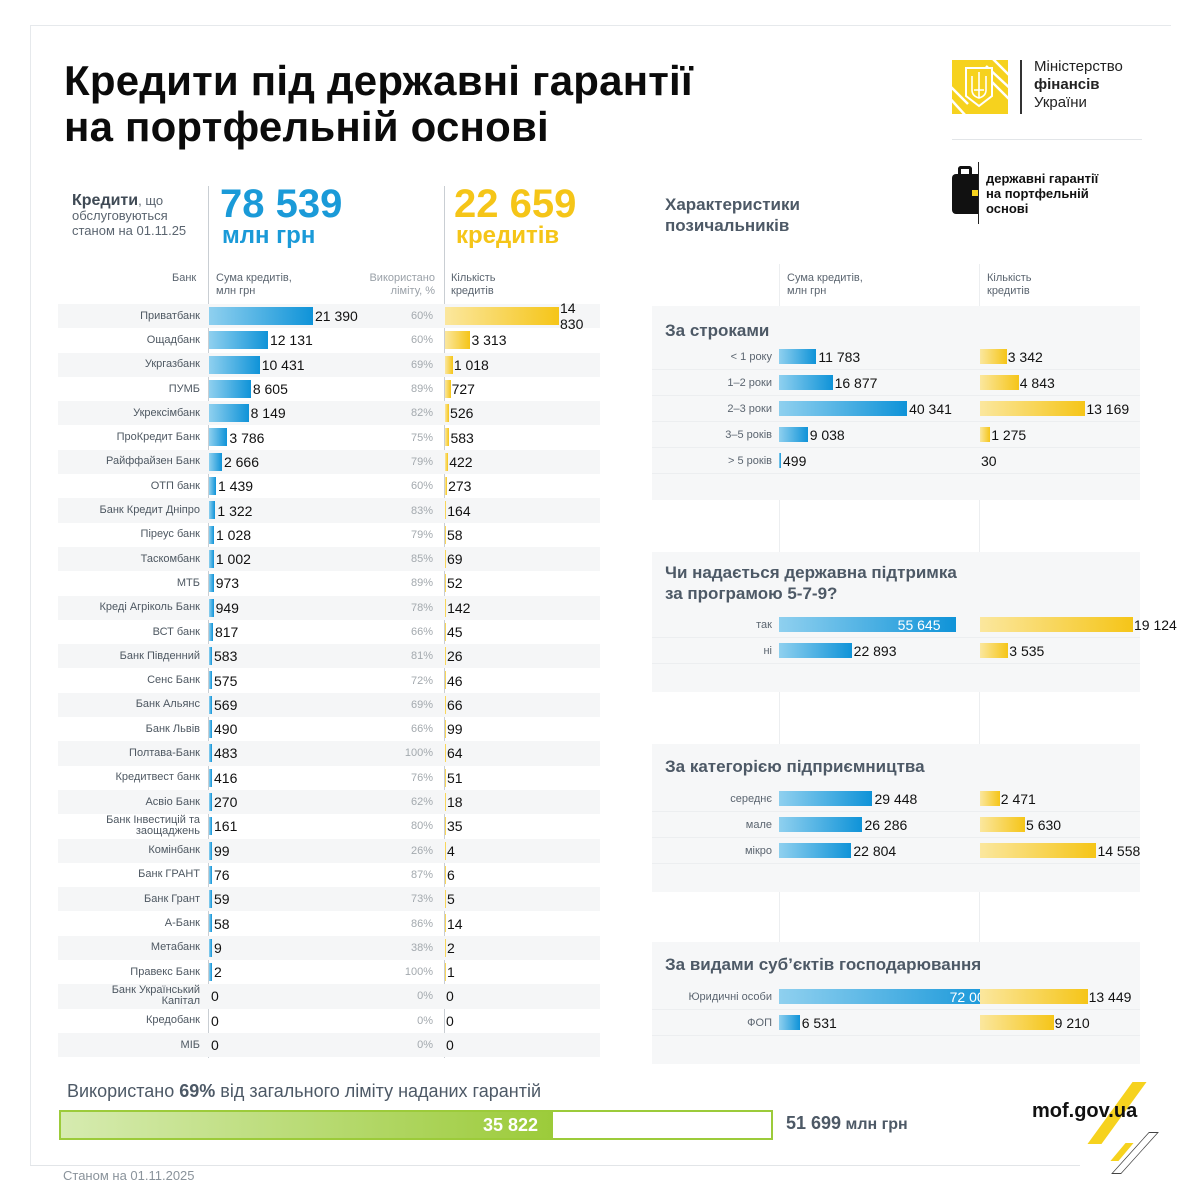  What do you see at coordinates (158, 437) in the screenshot?
I see `bank-name: ПроКредит Банк` at bounding box center [158, 437].